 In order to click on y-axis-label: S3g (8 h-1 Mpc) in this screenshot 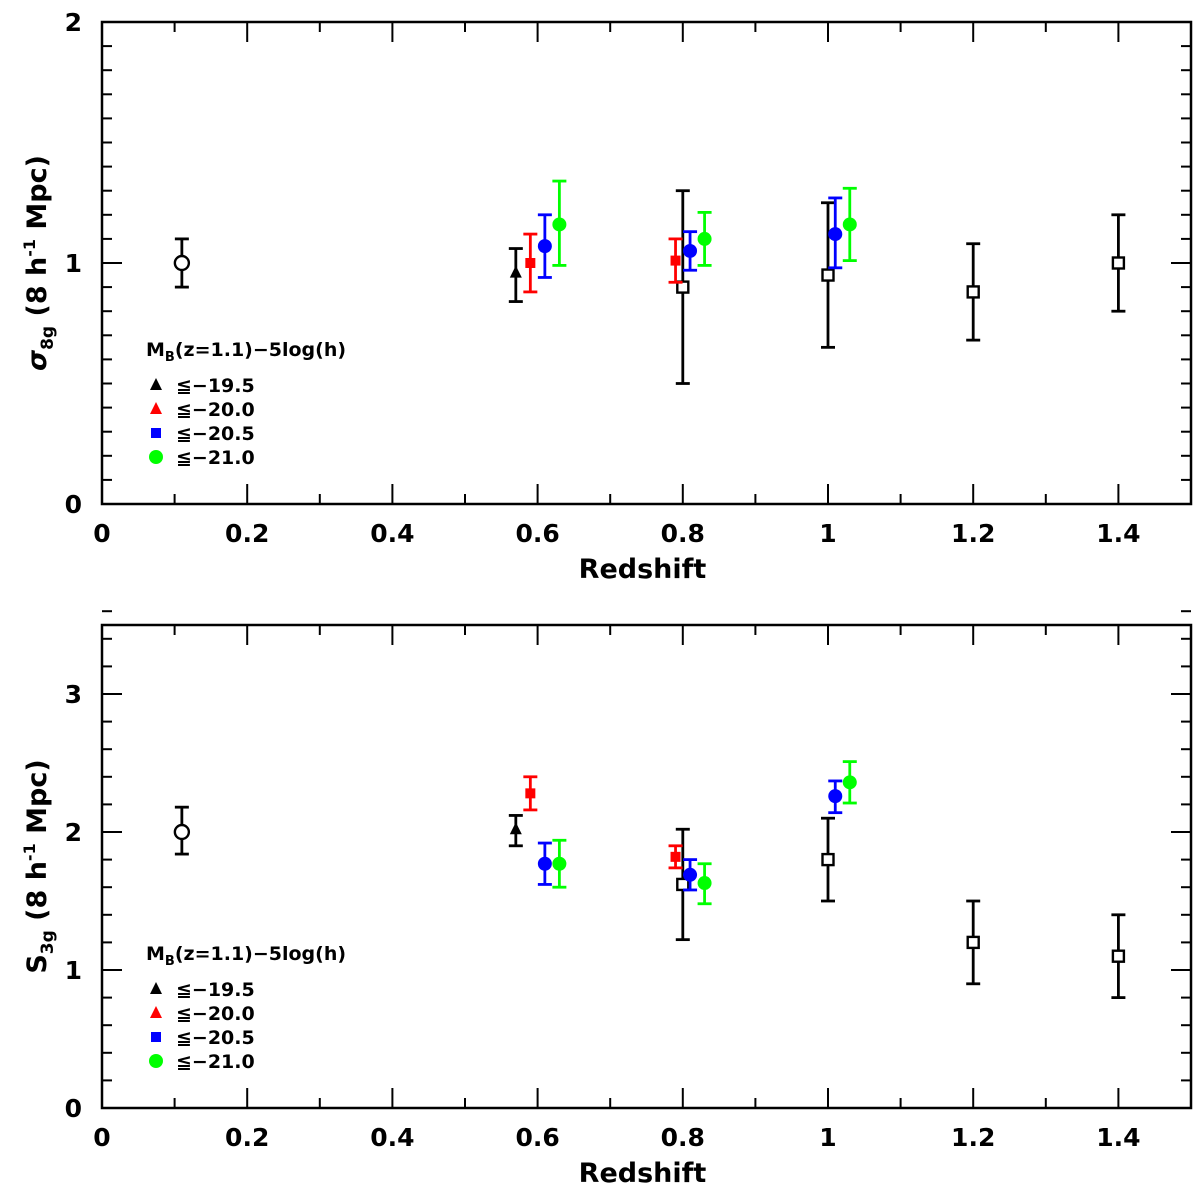, I will do `click(39, 866)`.